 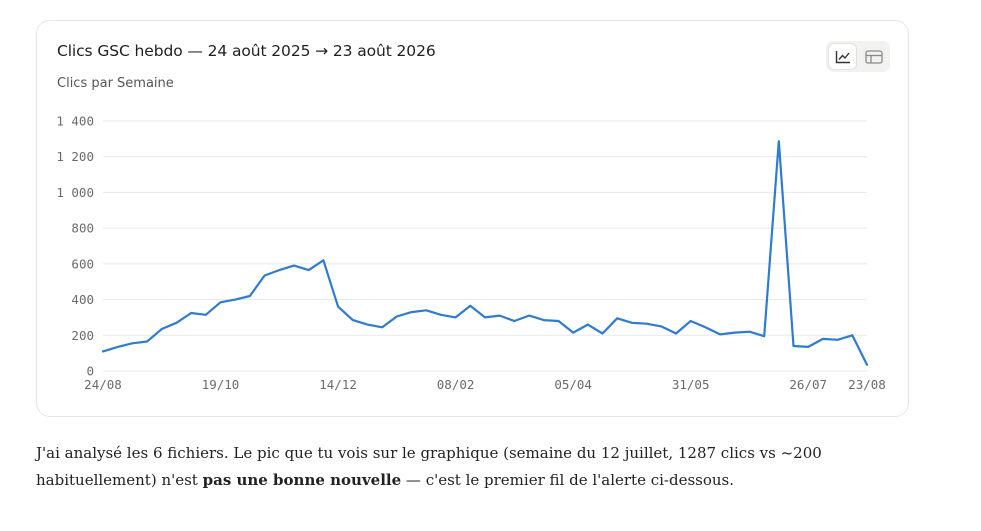 I want to click on x-tick-label: 19/10, so click(x=221, y=384).